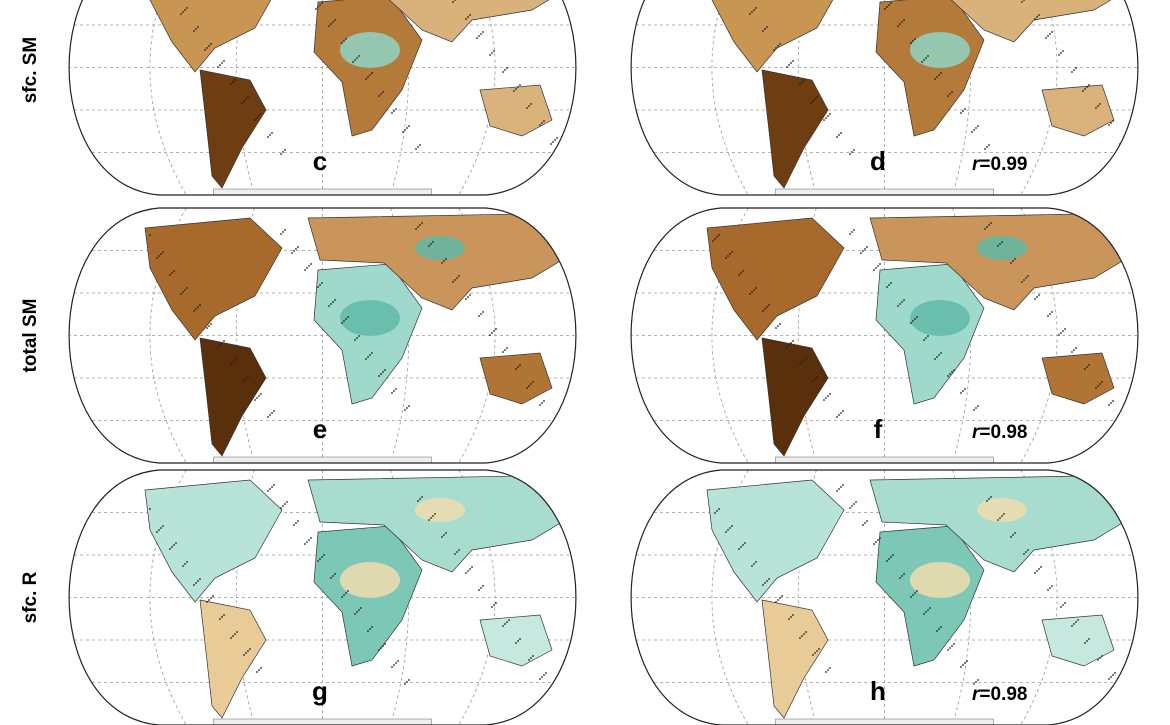  What do you see at coordinates (999, 164) in the screenshot?
I see `correlation-label: r=0.99` at bounding box center [999, 164].